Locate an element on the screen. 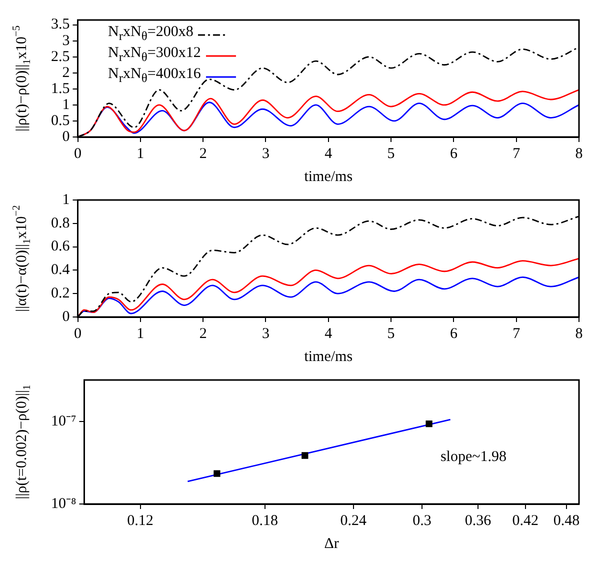  x-axis-title: Δr is located at coordinates (331, 544).